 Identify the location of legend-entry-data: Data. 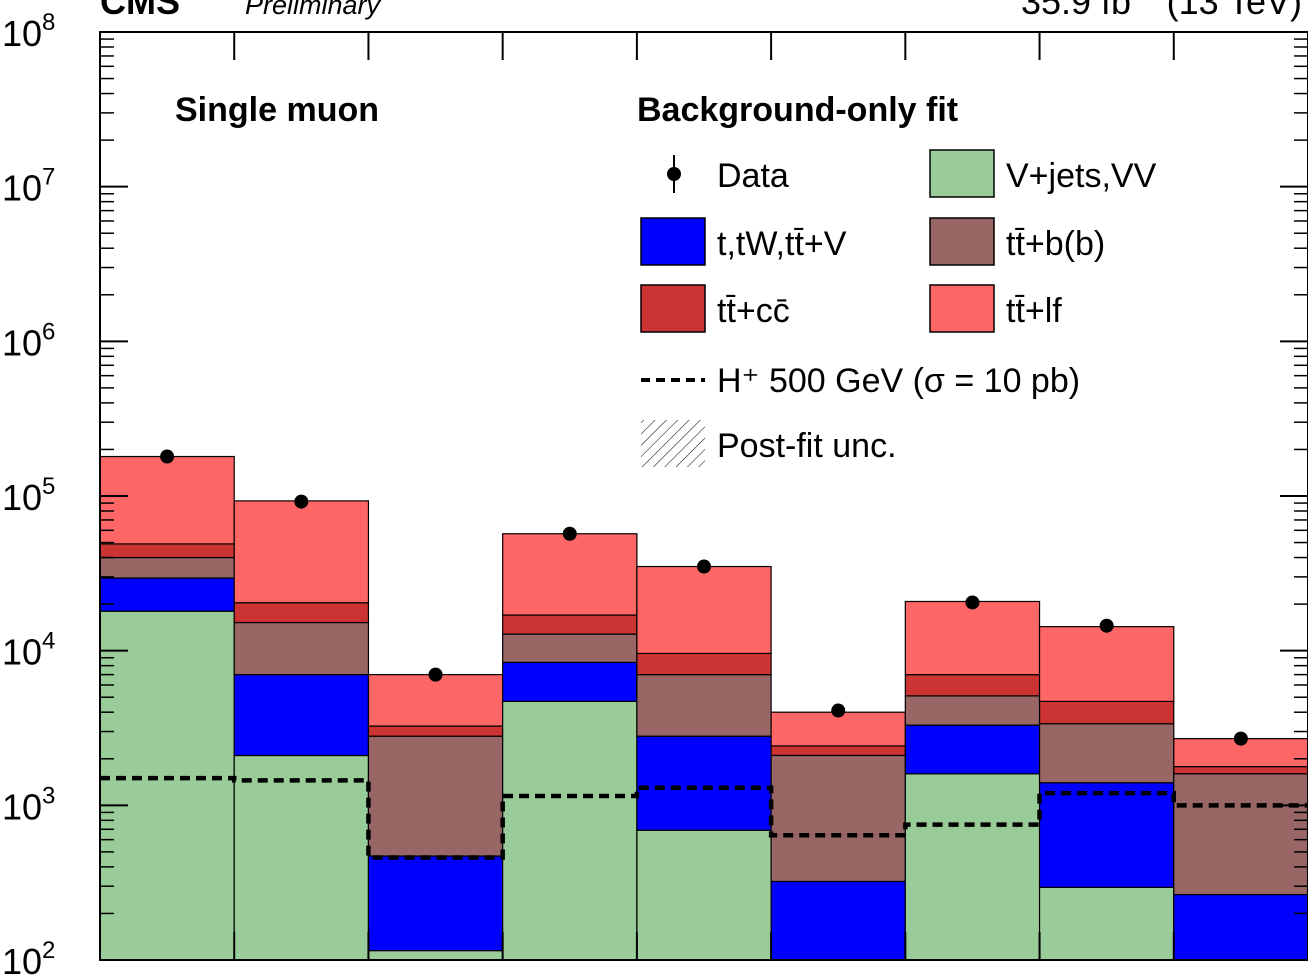
(728, 175).